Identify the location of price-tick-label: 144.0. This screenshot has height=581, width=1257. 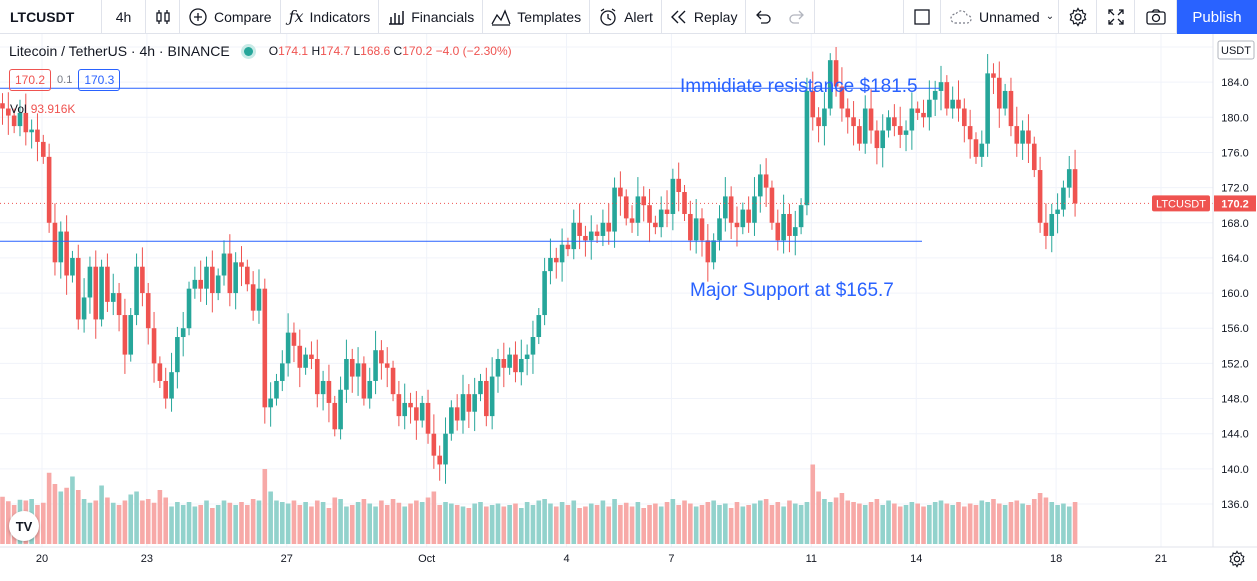
(1235, 435).